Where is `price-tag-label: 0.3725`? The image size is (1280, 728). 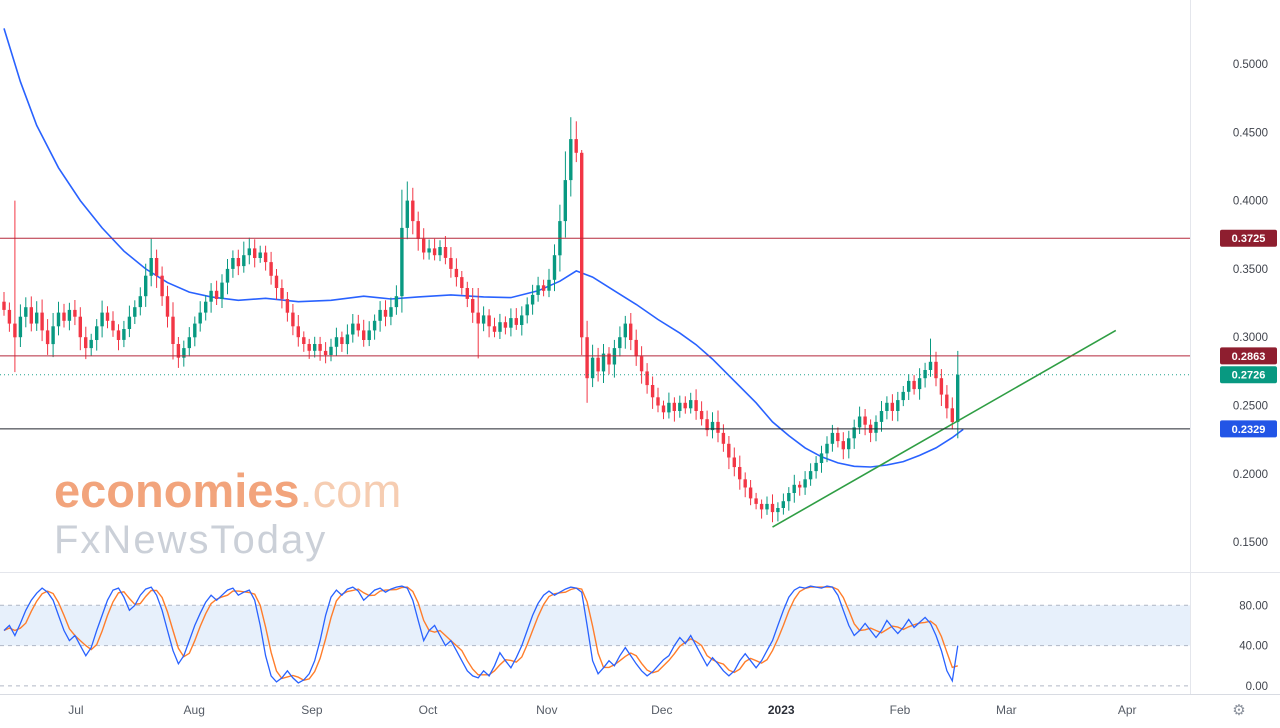
price-tag-label: 0.3725 is located at coordinates (1249, 239).